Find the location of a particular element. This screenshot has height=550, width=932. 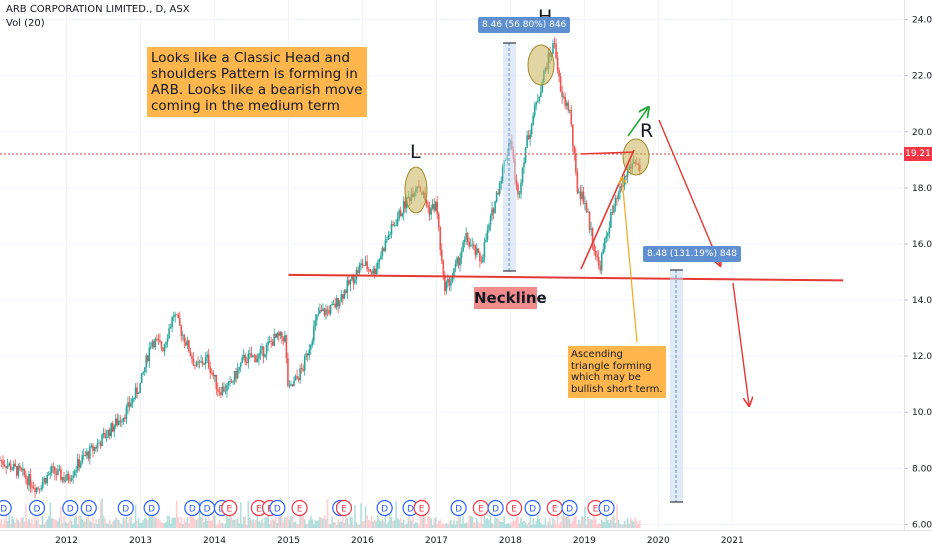

head-measure-label: 8.46 (56.80%) 846 is located at coordinates (524, 25).